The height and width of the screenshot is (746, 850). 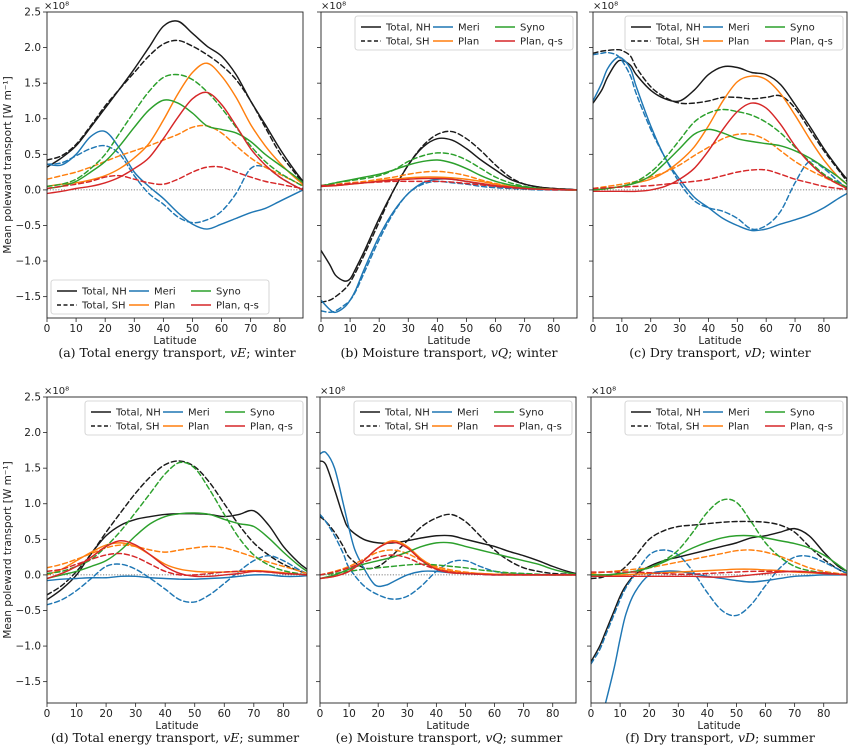 What do you see at coordinates (499, 352) in the screenshot?
I see `caption-b-math: vQ` at bounding box center [499, 352].